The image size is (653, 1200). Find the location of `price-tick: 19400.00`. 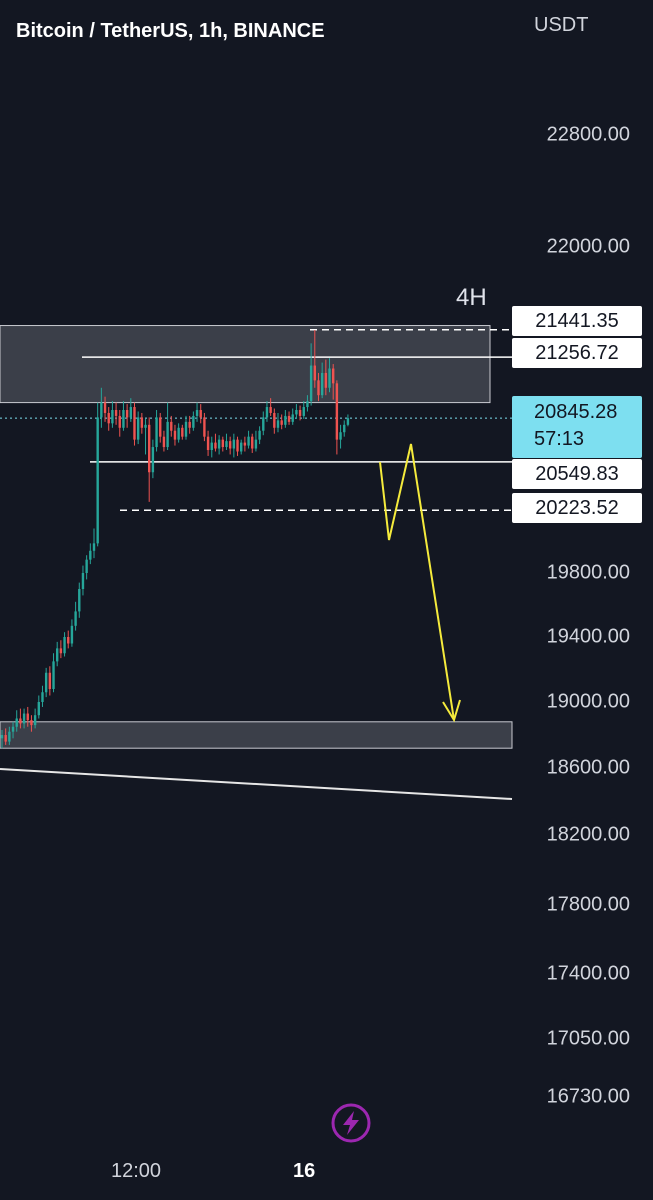

price-tick: 19400.00 is located at coordinates (588, 636).